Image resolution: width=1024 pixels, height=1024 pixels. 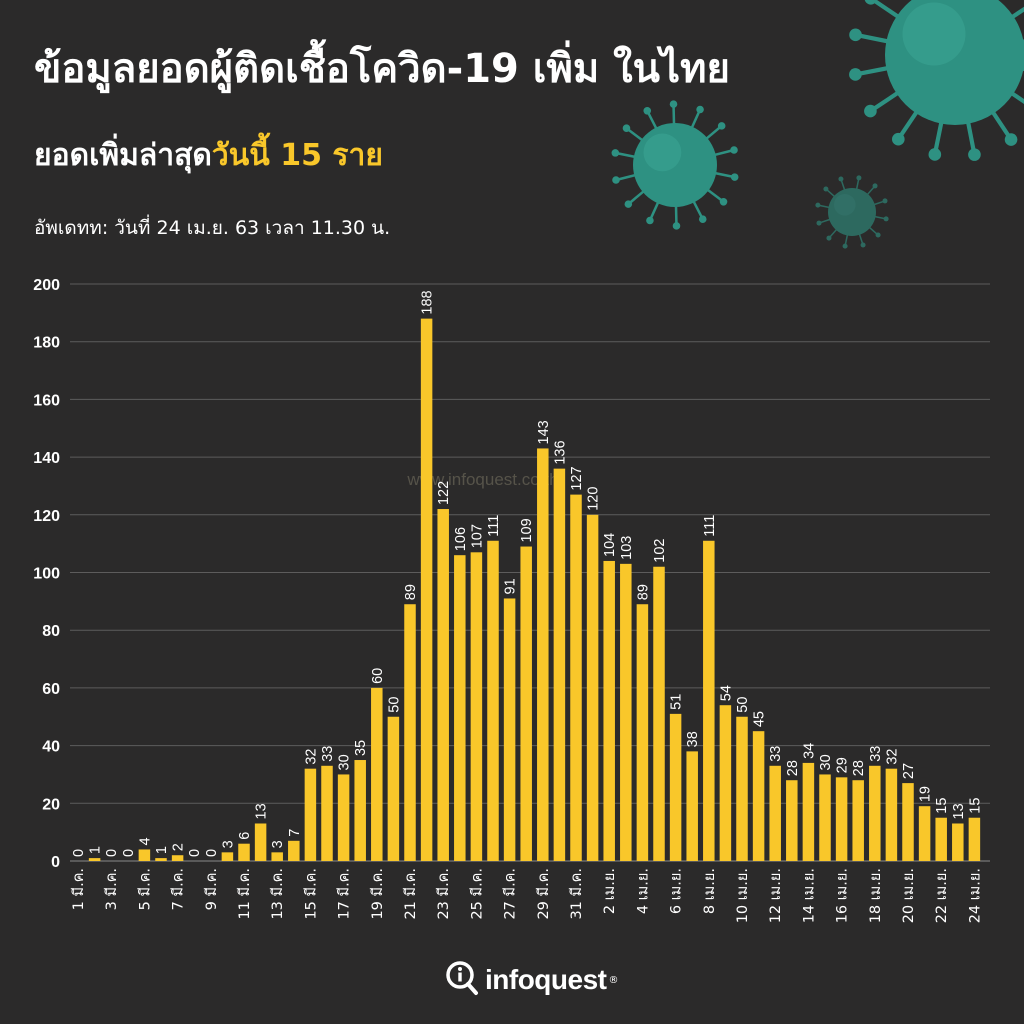 What do you see at coordinates (245, 836) in the screenshot?
I see `data-label: 6` at bounding box center [245, 836].